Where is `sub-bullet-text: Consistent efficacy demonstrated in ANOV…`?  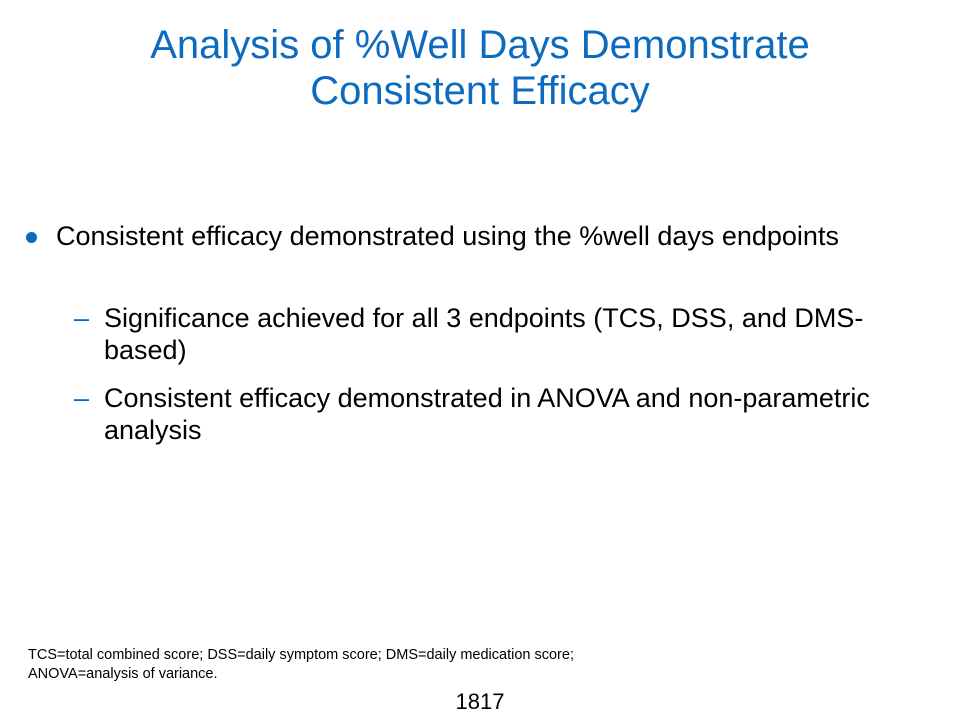 sub-bullet-text: Consistent efficacy demonstrated in ANOV… is located at coordinates (487, 414).